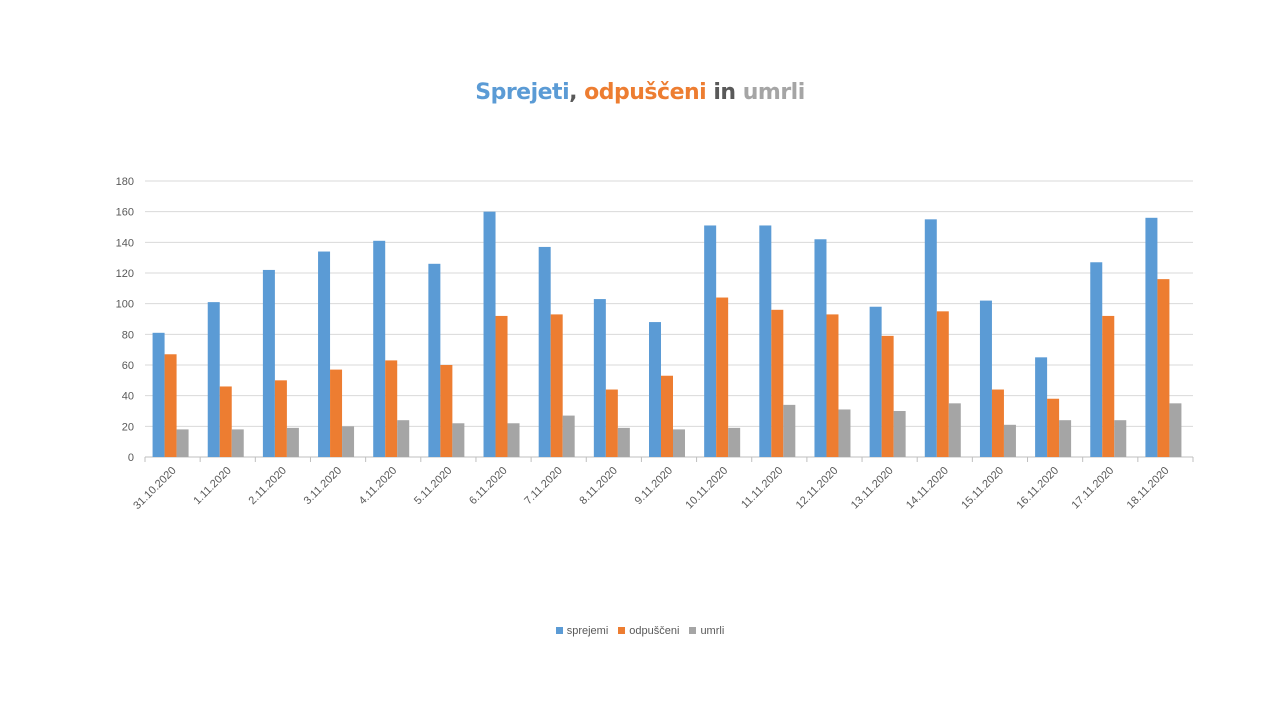  I want to click on legend-item: odpuščeni, so click(648, 631).